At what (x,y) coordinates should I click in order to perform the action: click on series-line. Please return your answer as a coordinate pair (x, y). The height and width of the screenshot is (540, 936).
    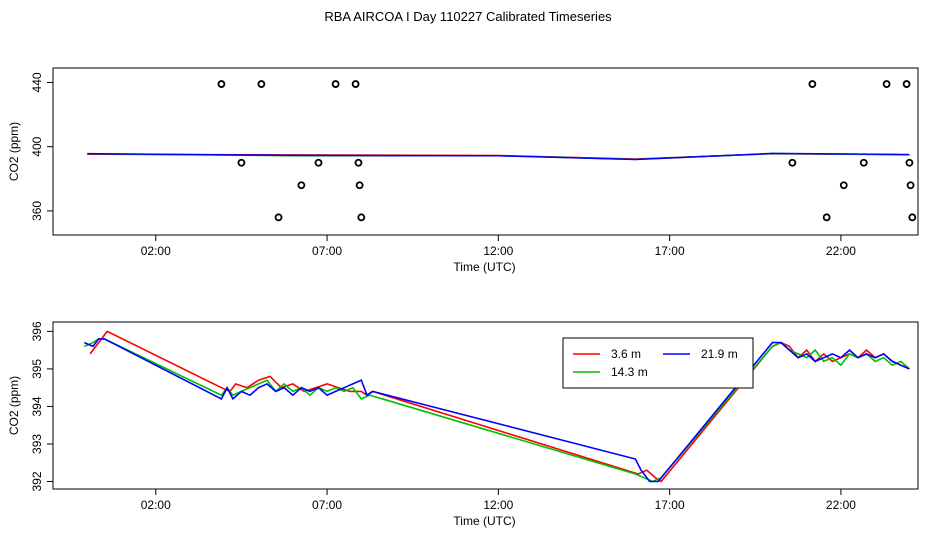
    Looking at the image, I should click on (498, 156).